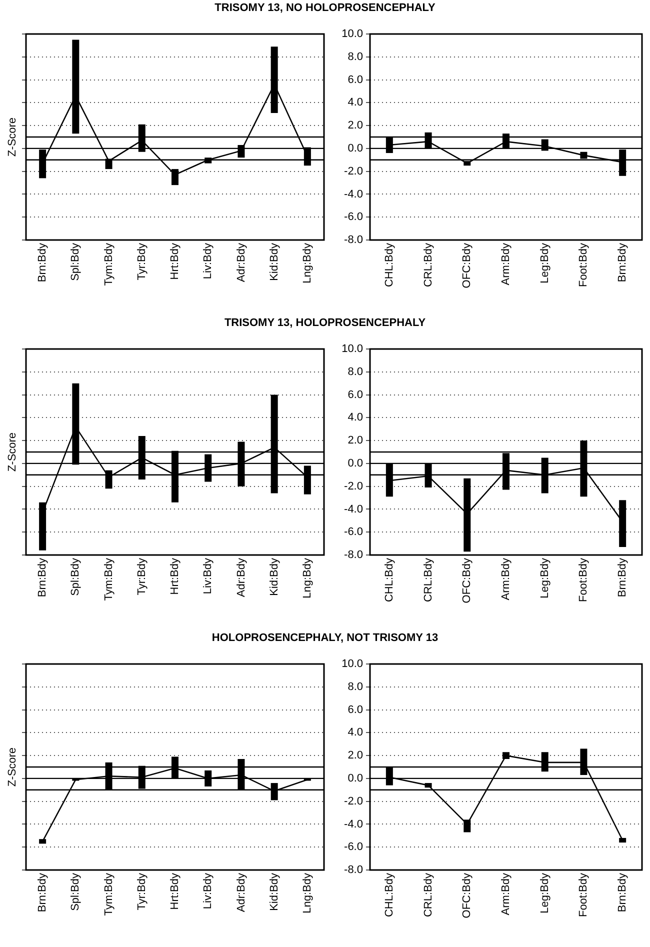  I want to click on chart-title: HOLOPROSENCEPHALY, NOT TRISOMY 13, so click(325, 638).